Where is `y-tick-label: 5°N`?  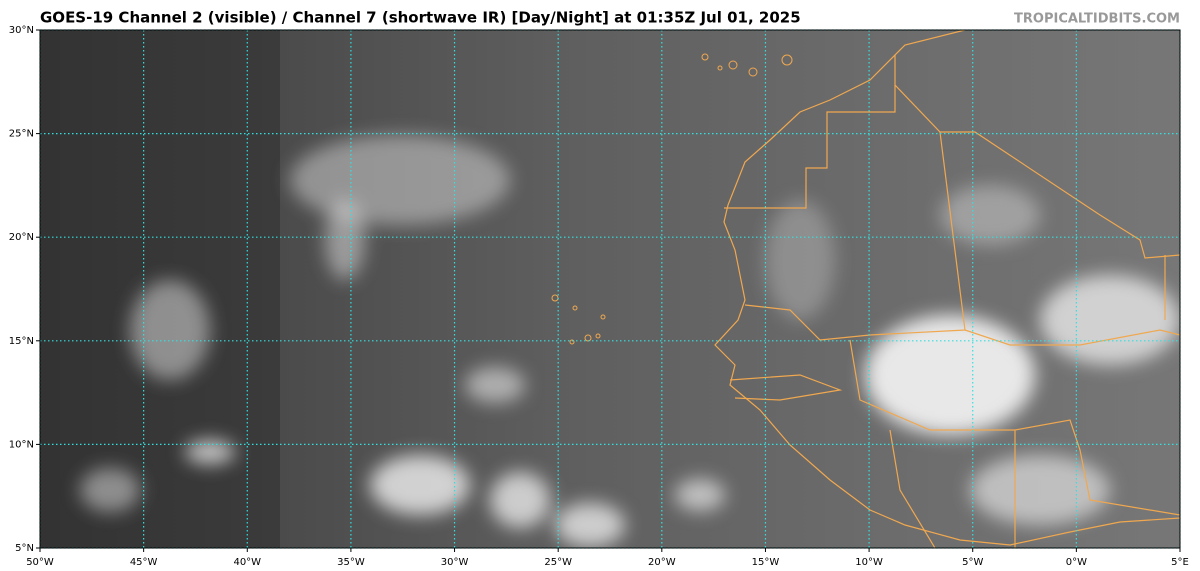 y-tick-label: 5°N is located at coordinates (24, 548).